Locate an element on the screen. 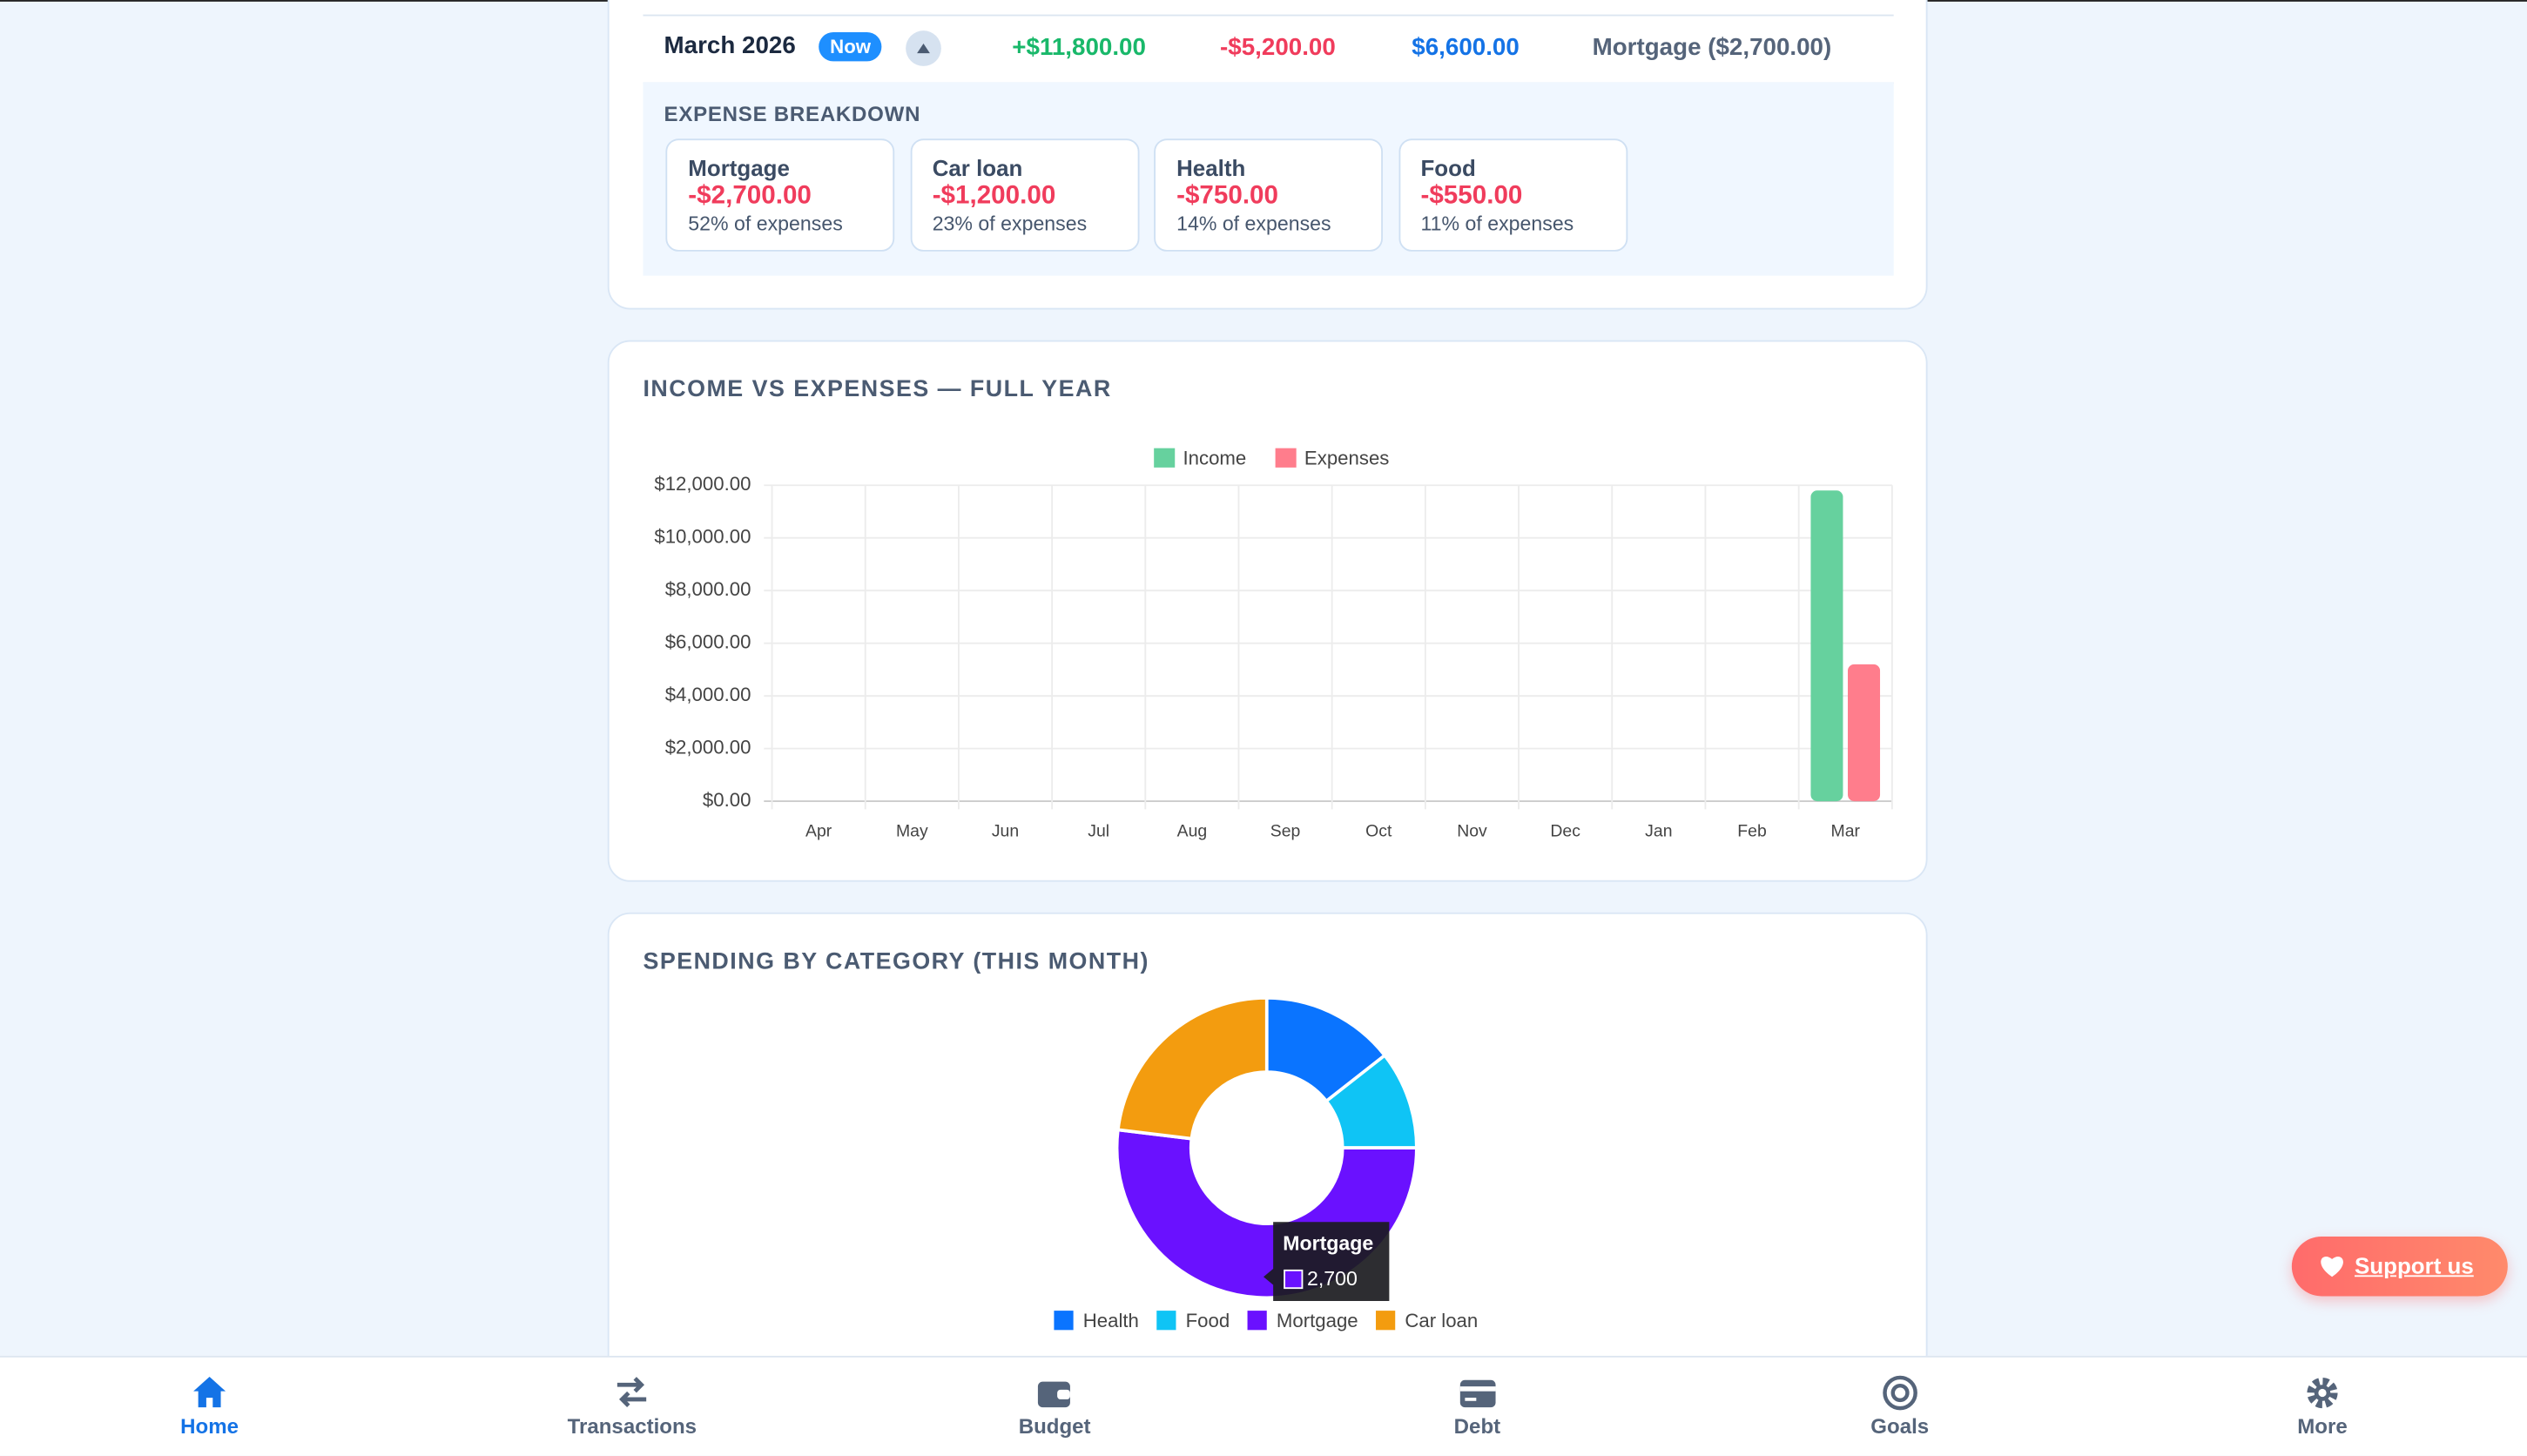 The image size is (2527, 1456). x-tick-label: Feb is located at coordinates (1751, 830).